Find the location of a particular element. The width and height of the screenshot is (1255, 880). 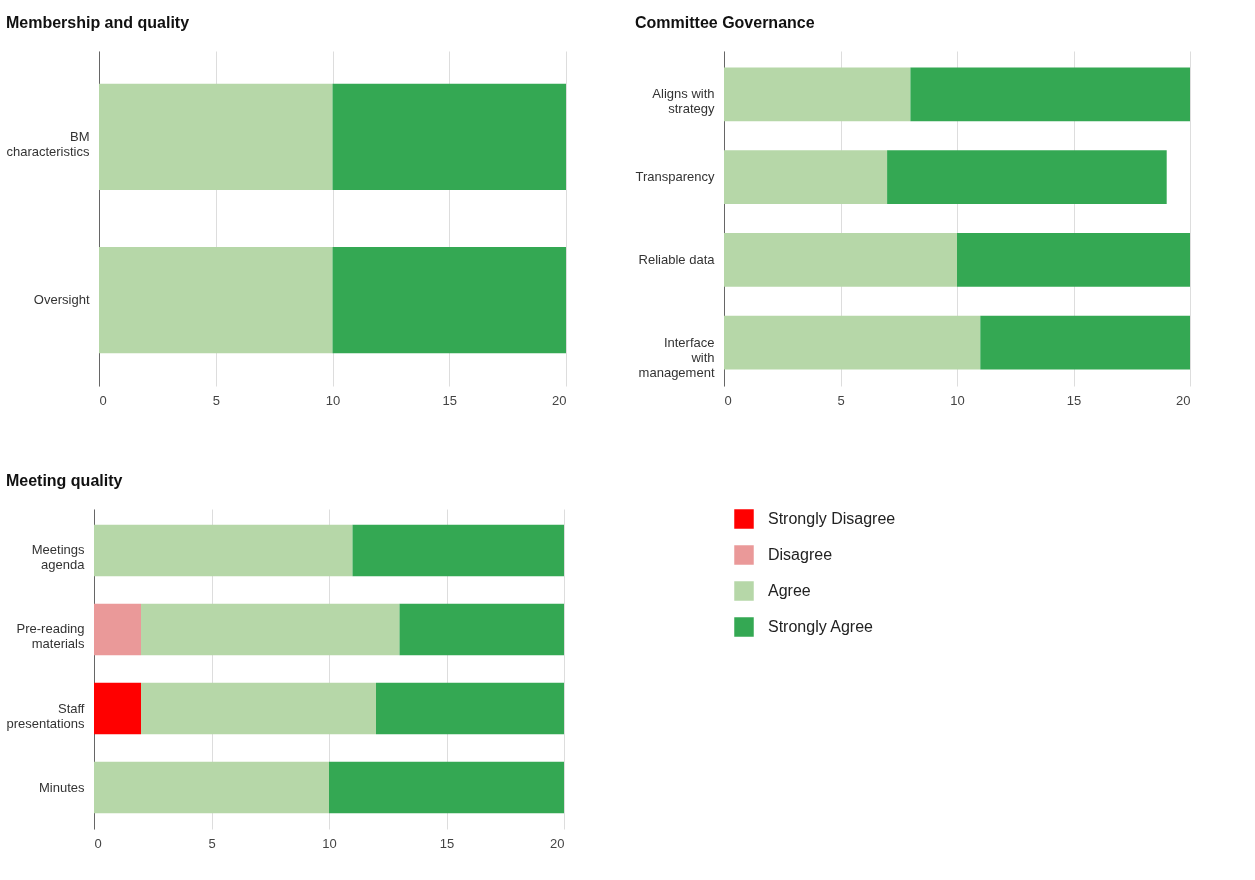

chart-title: Membership and quality is located at coordinates (97, 22).